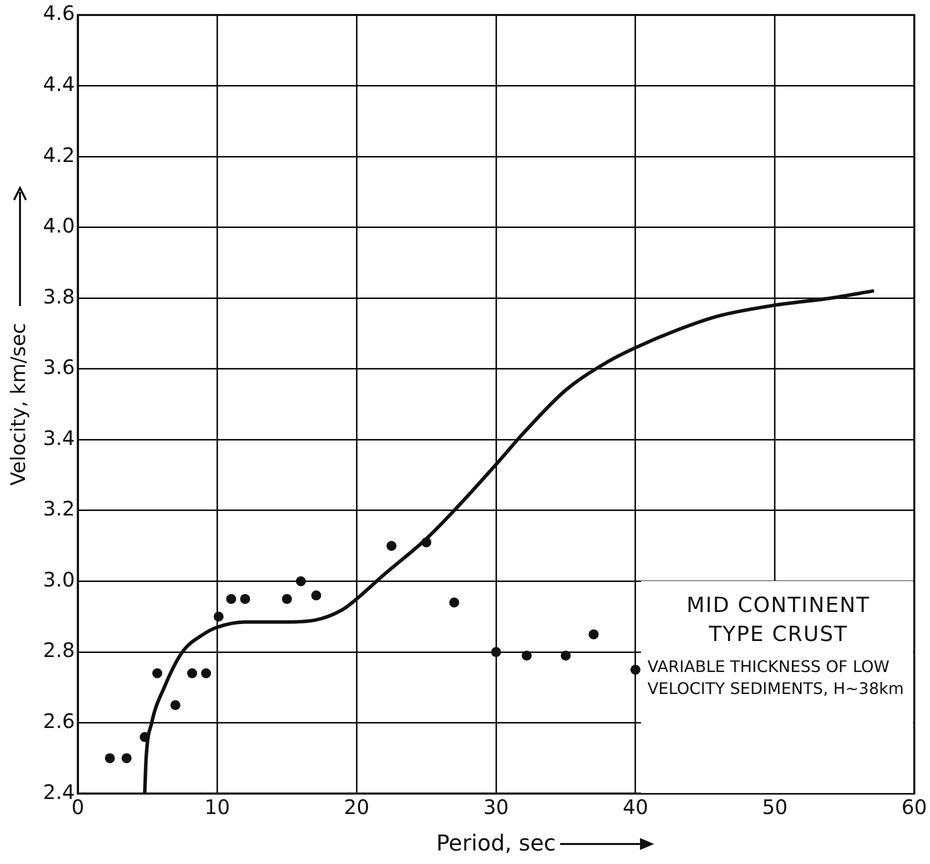 The width and height of the screenshot is (930, 864). Describe the element at coordinates (58, 296) in the screenshot. I see `y-tick-label: 3.8` at that location.